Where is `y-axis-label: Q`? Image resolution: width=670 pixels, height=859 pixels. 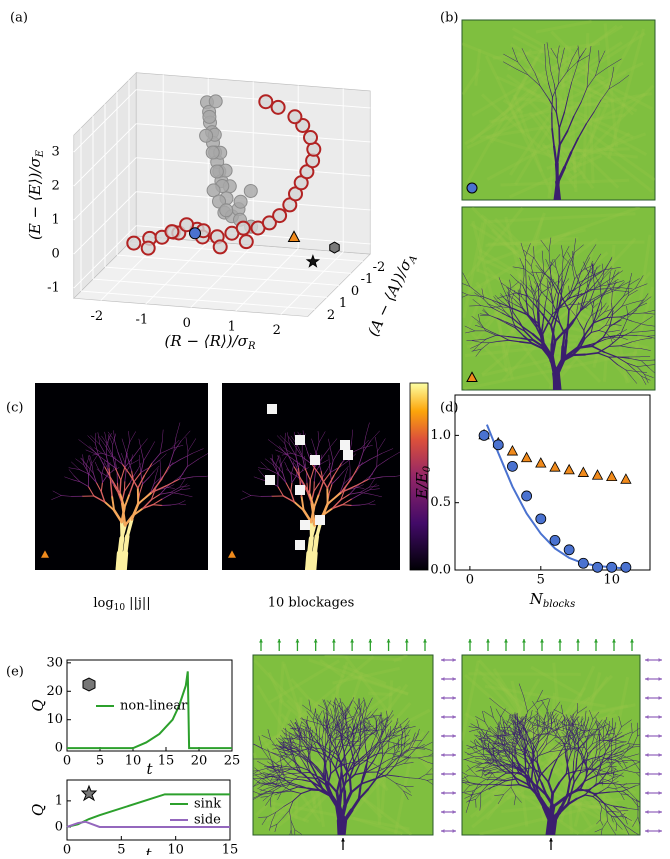 y-axis-label: Q is located at coordinates (38, 810).